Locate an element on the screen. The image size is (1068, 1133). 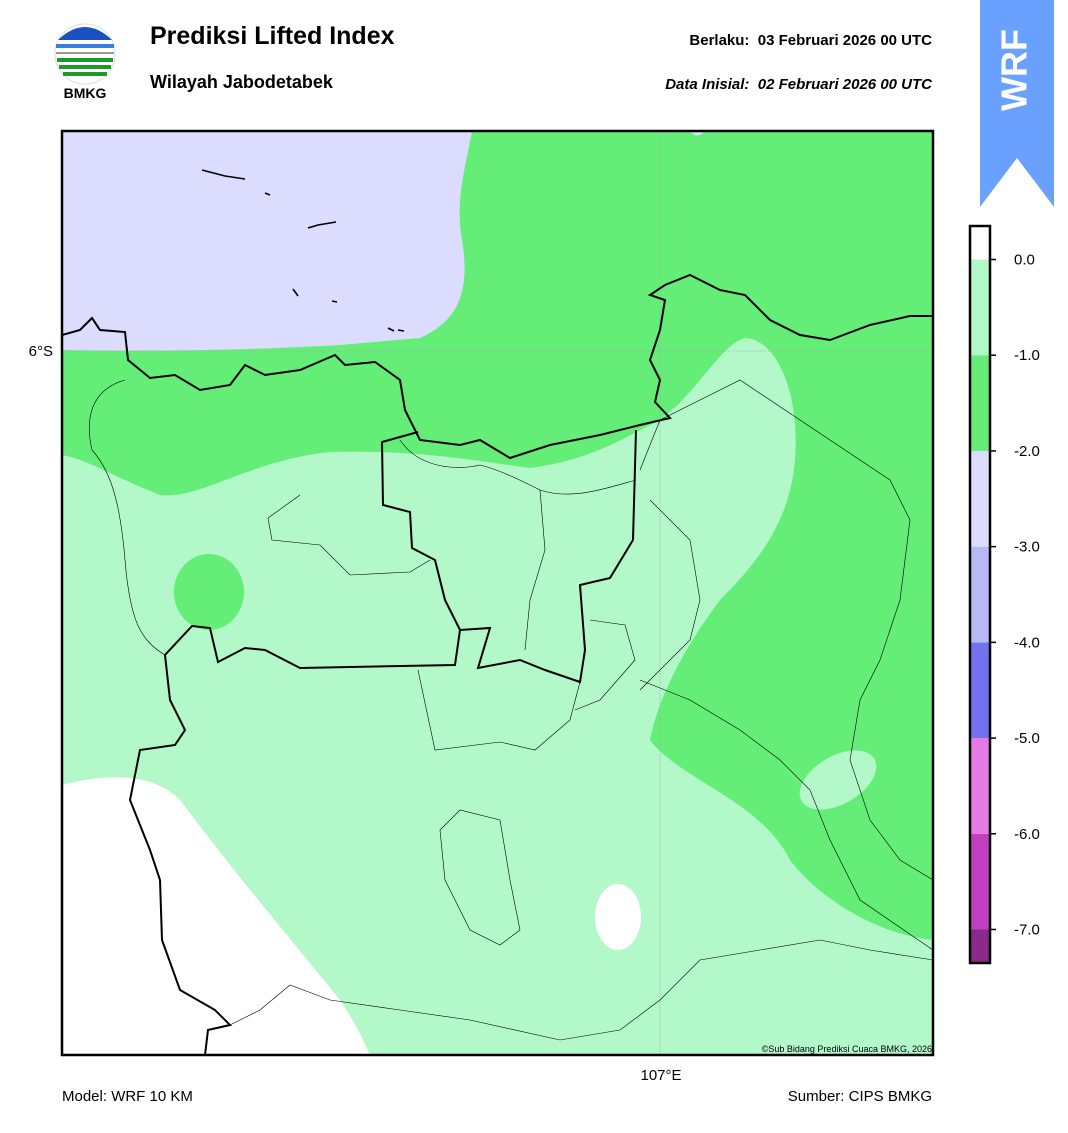
footer-model: Model: WRF 10 KM is located at coordinates (127, 1096).